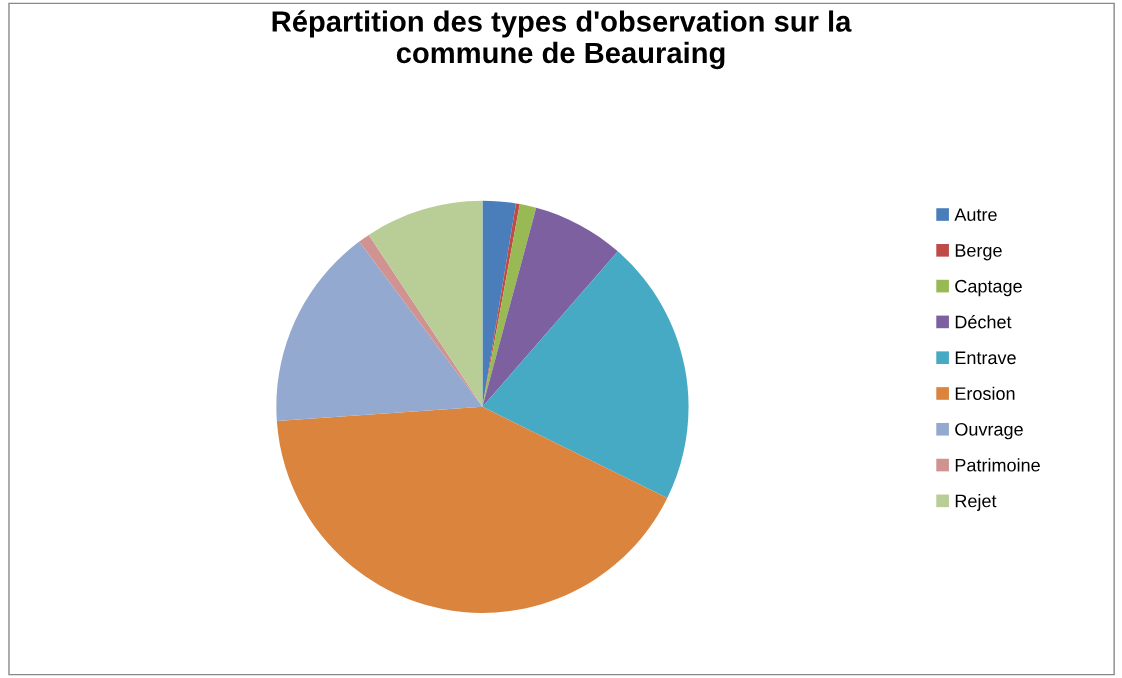  Describe the element at coordinates (975, 215) in the screenshot. I see `legend-label: Autre` at that location.